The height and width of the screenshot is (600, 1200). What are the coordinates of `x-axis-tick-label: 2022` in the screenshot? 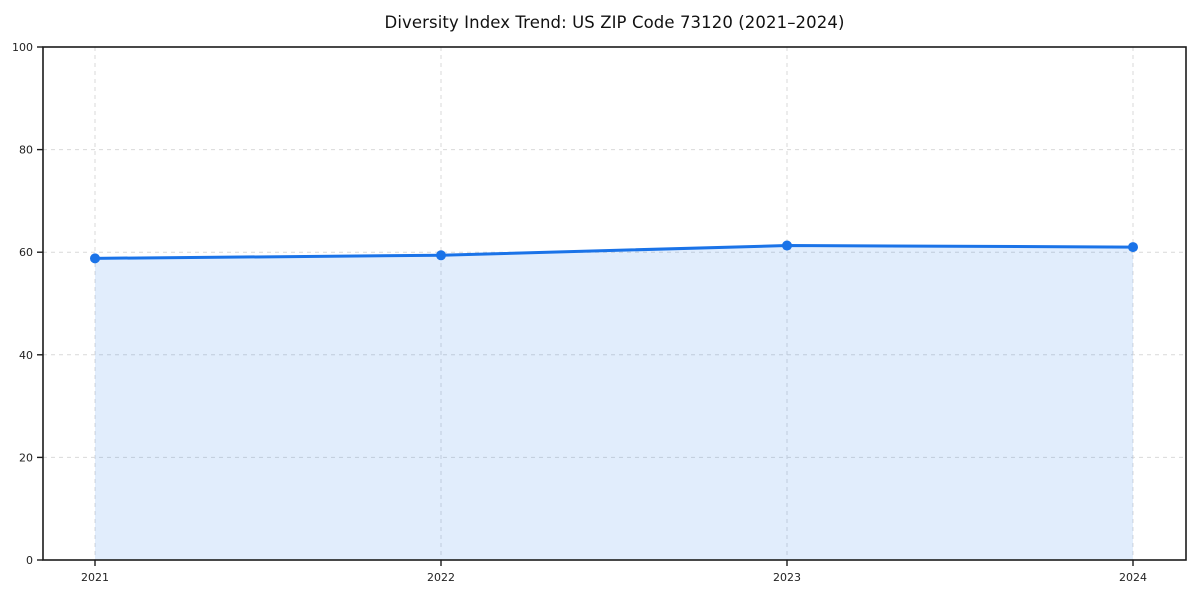 It's located at (441, 577).